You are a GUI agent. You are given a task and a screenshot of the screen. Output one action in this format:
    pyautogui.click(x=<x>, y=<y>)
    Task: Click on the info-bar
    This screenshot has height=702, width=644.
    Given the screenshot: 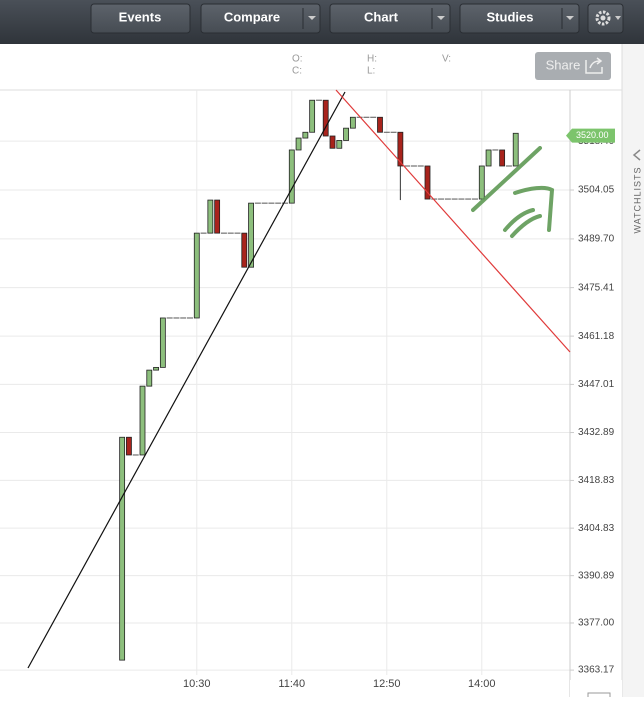 What is the action you would take?
    pyautogui.click(x=311, y=67)
    